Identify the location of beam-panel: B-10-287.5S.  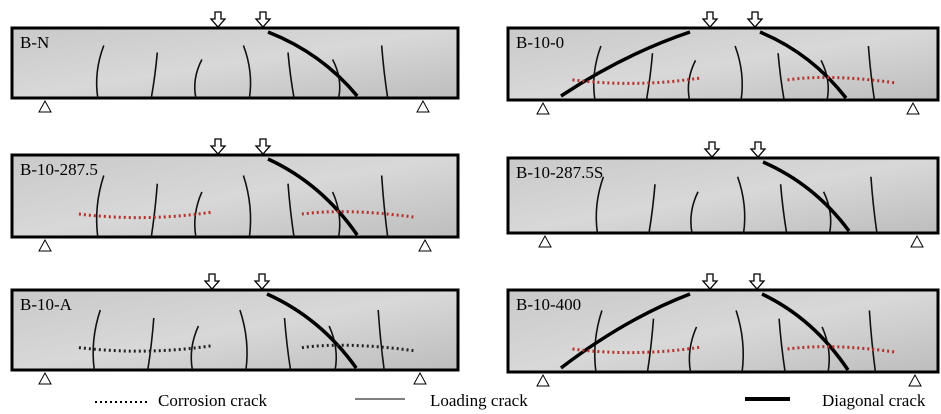
(723, 194).